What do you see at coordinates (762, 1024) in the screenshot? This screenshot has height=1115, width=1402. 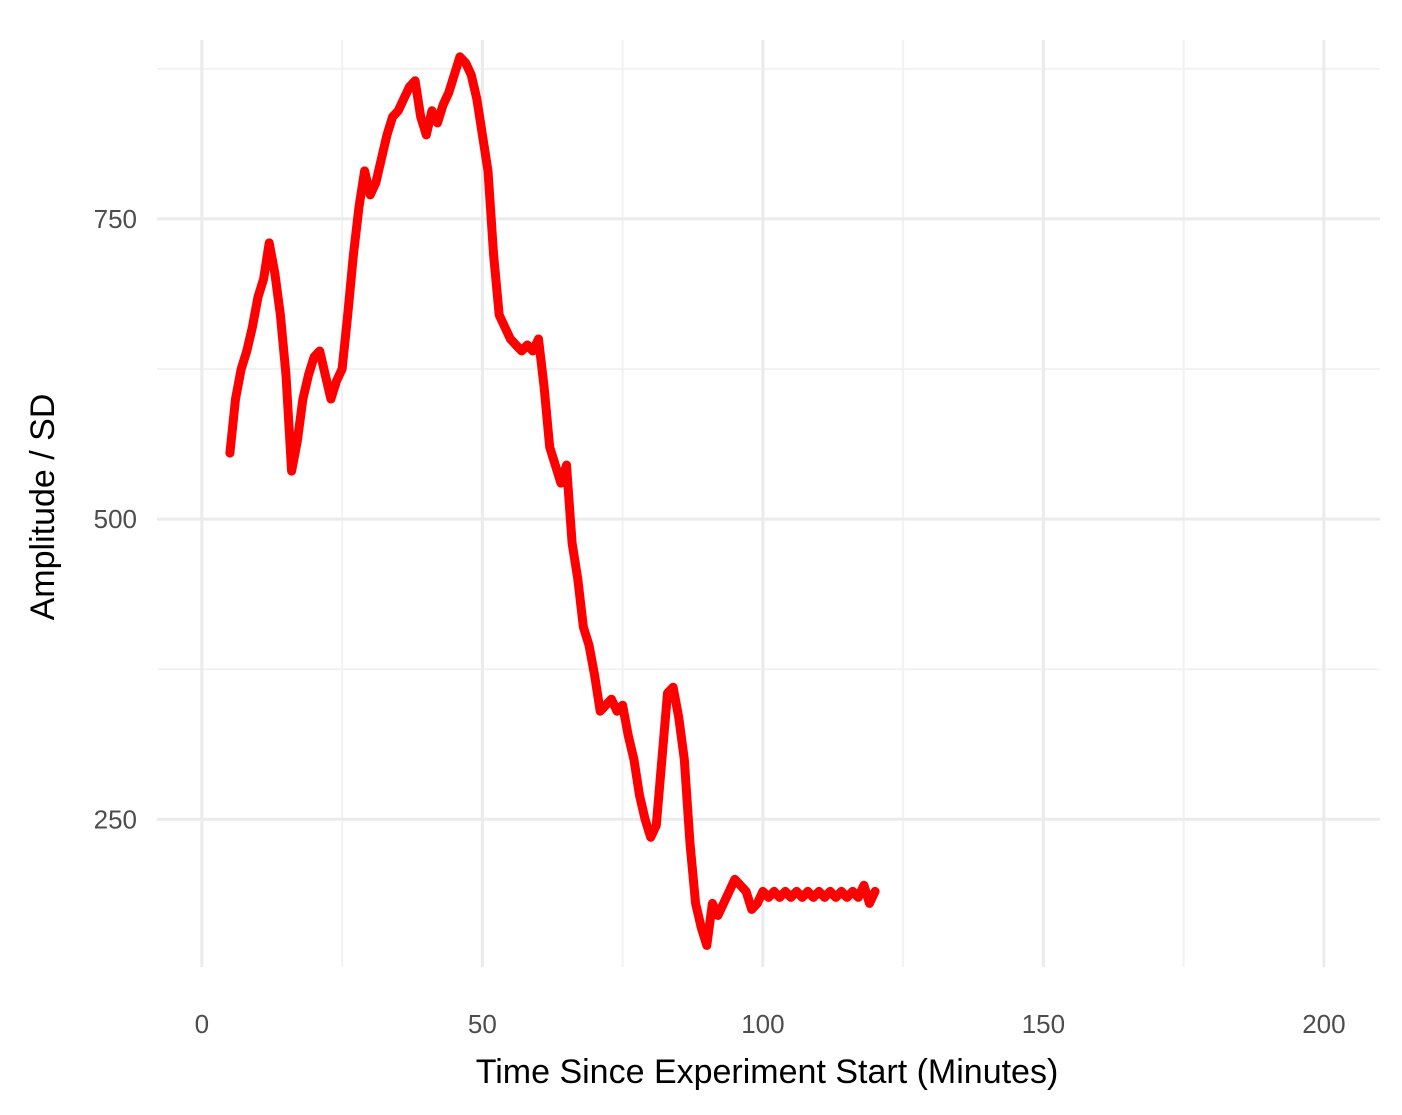 I see `x-tick-label: 100` at bounding box center [762, 1024].